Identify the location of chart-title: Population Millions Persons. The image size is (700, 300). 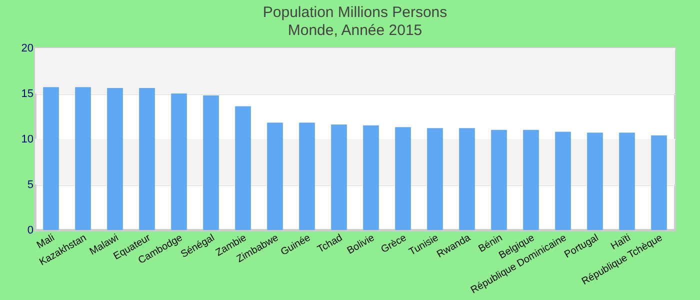
(355, 12).